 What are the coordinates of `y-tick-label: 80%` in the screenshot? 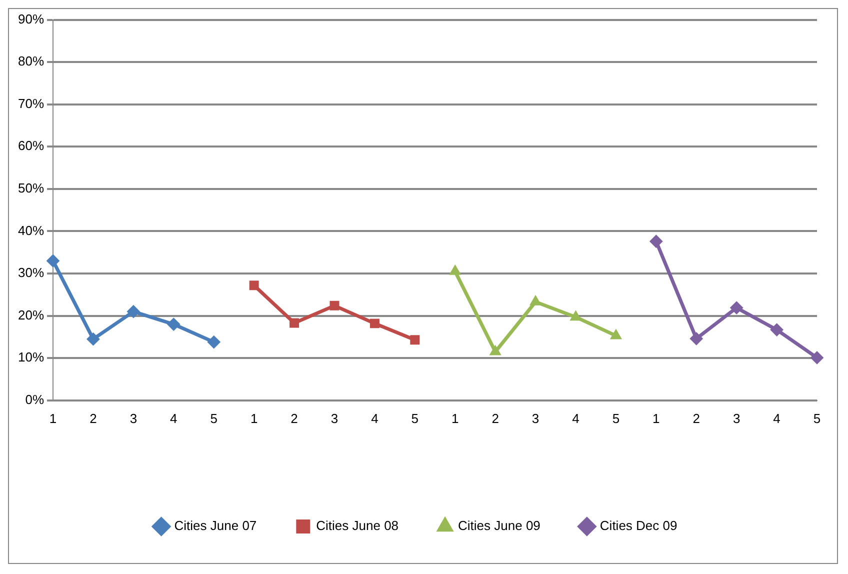 It's located at (31, 61).